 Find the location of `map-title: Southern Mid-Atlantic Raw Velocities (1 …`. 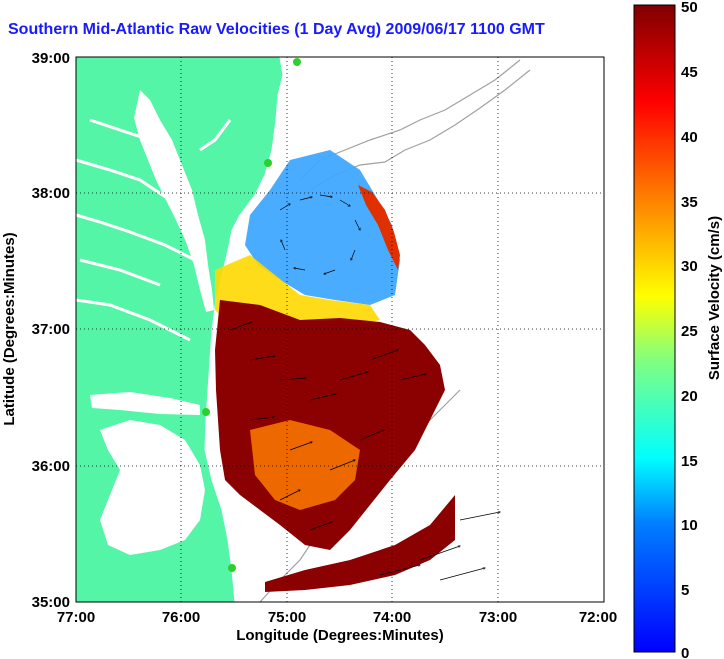

map-title: Southern Mid-Atlantic Raw Velocities (1 … is located at coordinates (276, 29).